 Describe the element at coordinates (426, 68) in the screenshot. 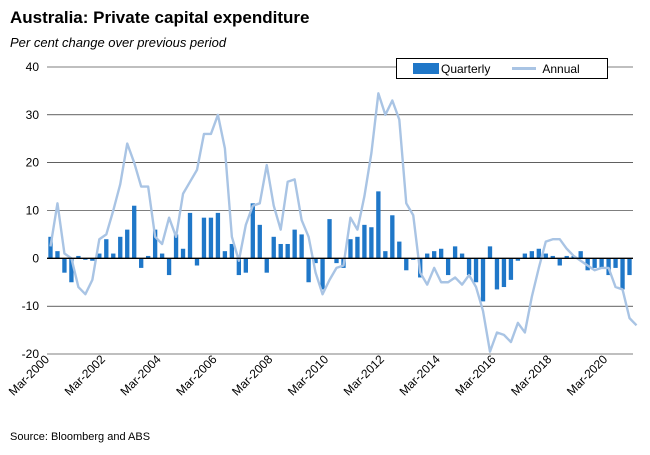

I see `legend-swatch-quarterly` at that location.